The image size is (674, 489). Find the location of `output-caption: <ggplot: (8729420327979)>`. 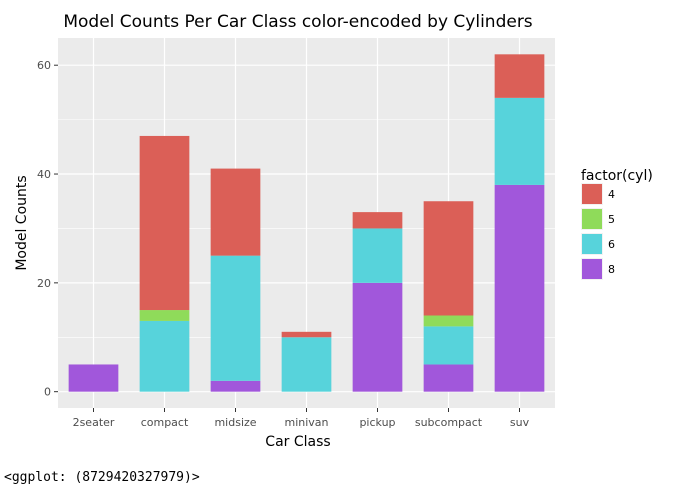

output-caption: <ggplot: (8729420327979)> is located at coordinates (102, 477).